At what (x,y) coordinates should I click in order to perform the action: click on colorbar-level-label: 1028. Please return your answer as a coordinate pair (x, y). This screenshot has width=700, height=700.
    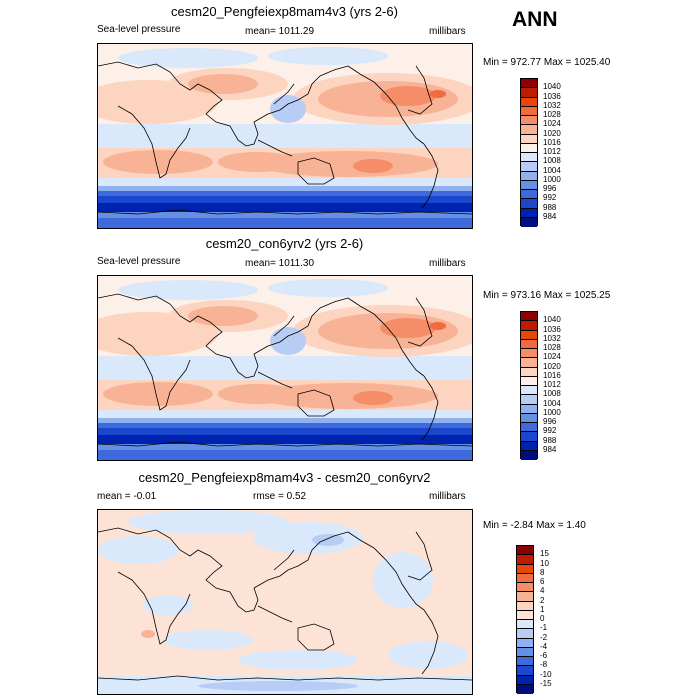
    Looking at the image, I should click on (552, 114).